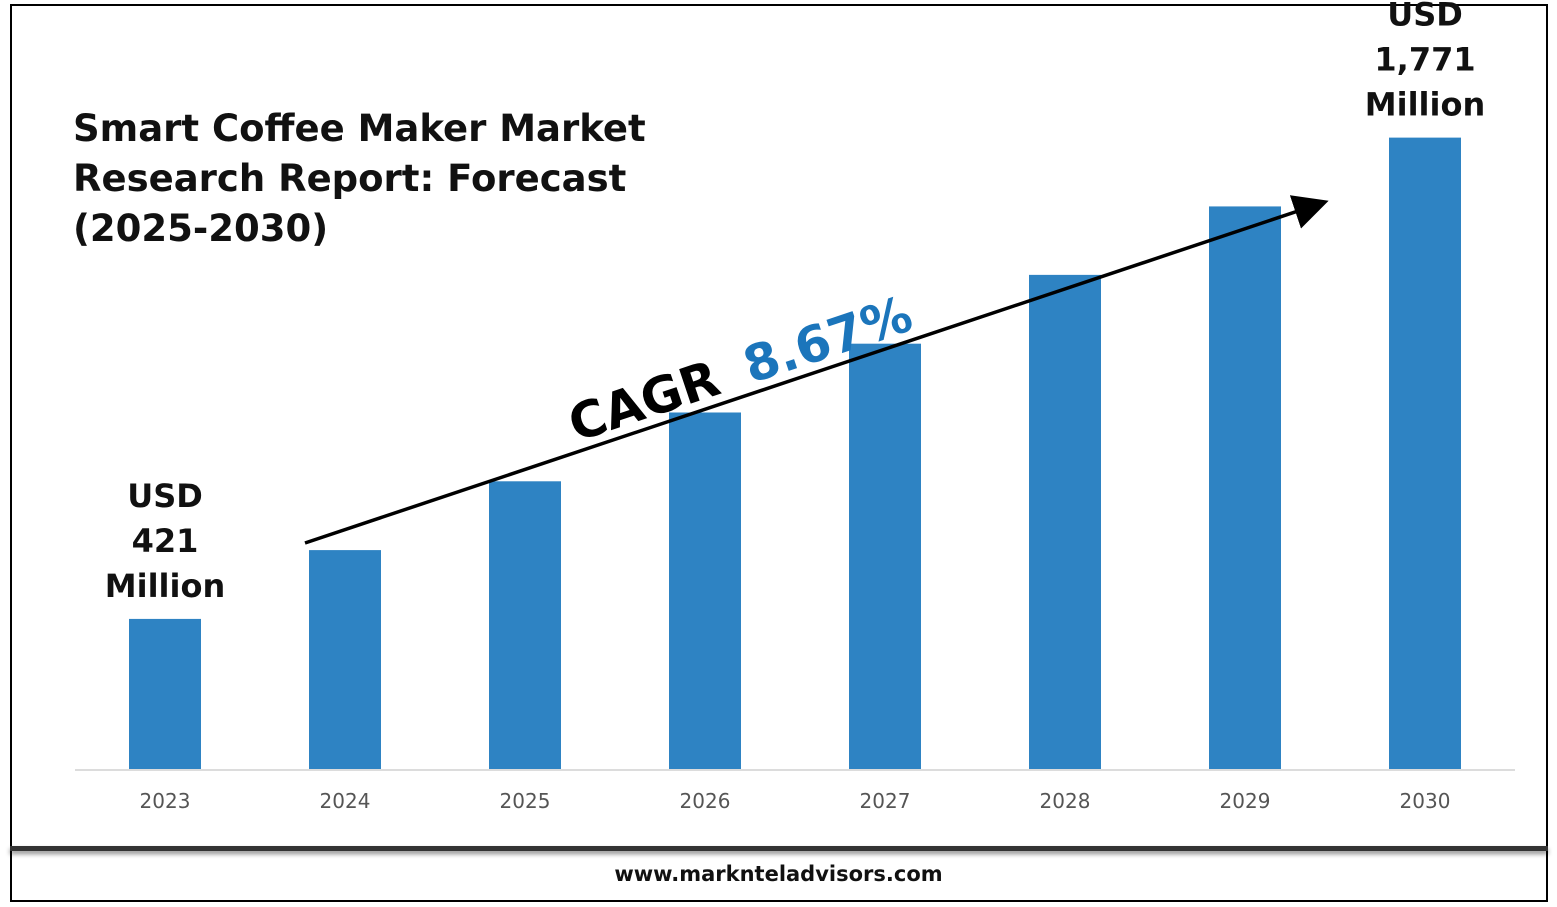  I want to click on x-tick-2026: 2026, so click(705, 801).